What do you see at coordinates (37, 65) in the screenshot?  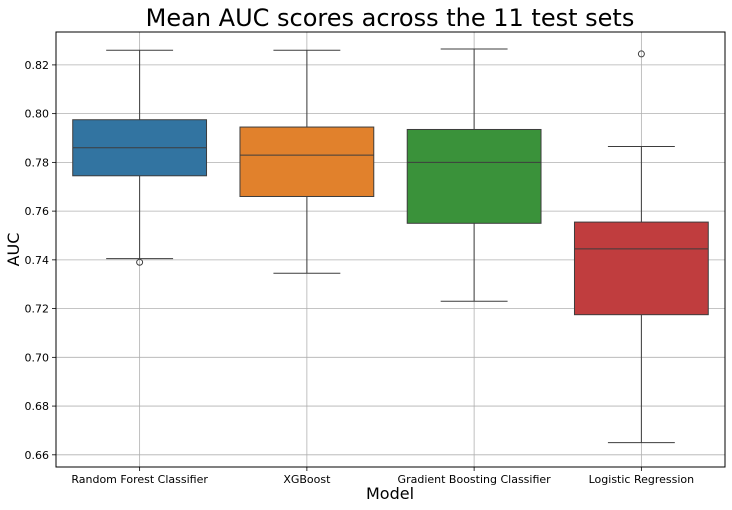 I see `y-tick-label: 0.82` at bounding box center [37, 65].